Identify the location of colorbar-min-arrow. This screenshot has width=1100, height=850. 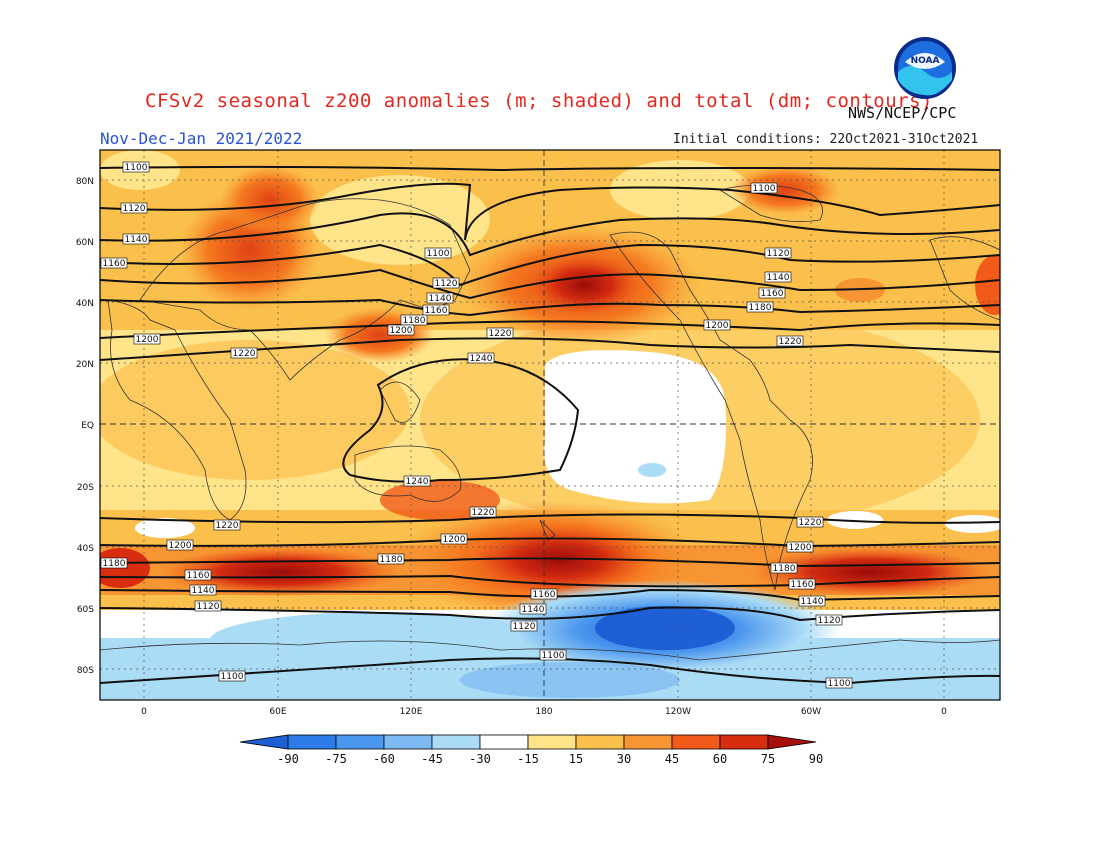
(264, 742).